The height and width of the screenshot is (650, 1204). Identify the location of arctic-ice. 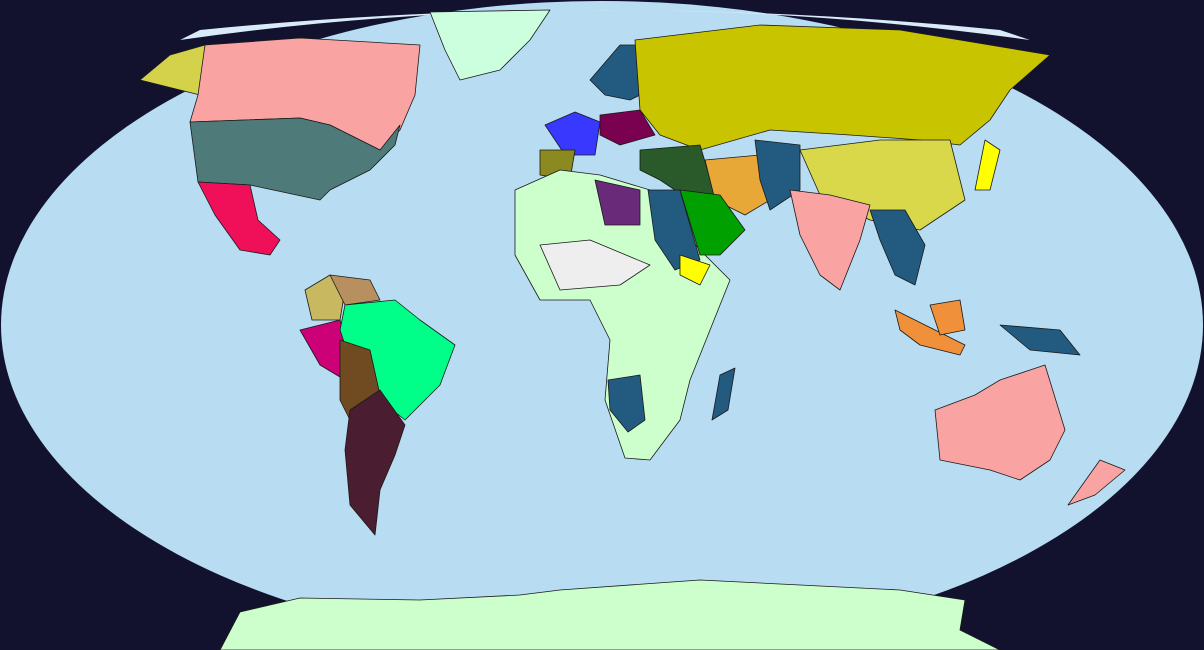
(605, 25).